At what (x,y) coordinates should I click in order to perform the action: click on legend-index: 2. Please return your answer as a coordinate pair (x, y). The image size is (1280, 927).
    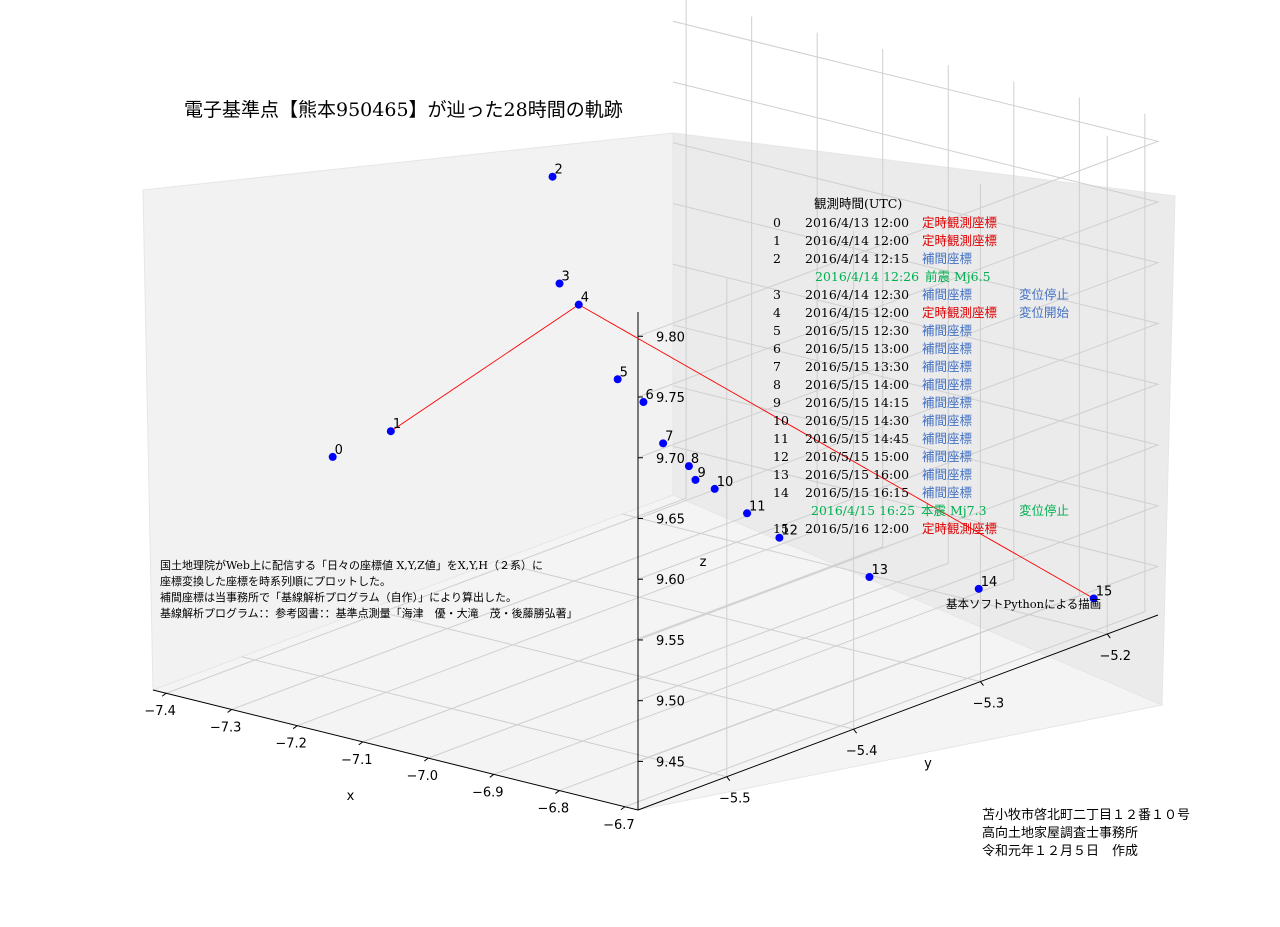
    Looking at the image, I should click on (777, 258).